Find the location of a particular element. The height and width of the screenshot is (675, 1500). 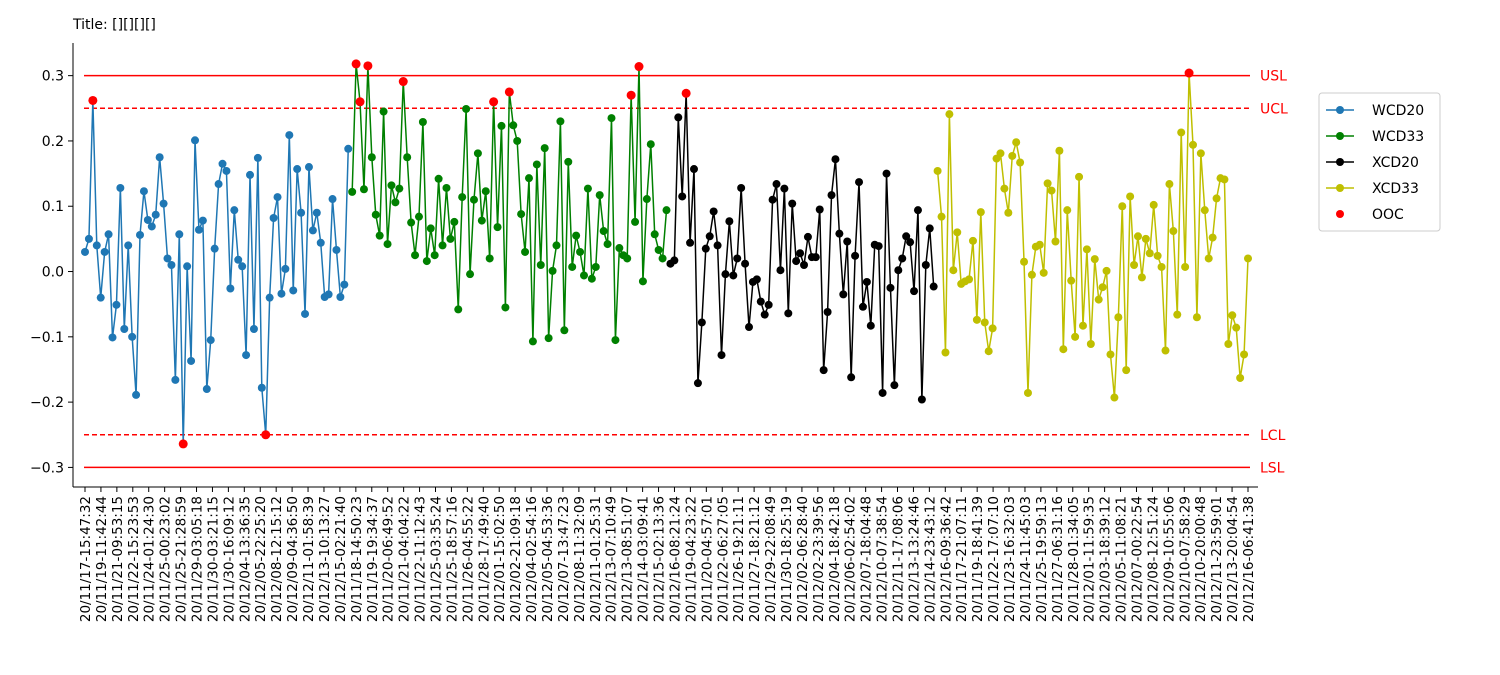

x-tick-label: 20/12/10-20:00:48 is located at coordinates (1201, 559).